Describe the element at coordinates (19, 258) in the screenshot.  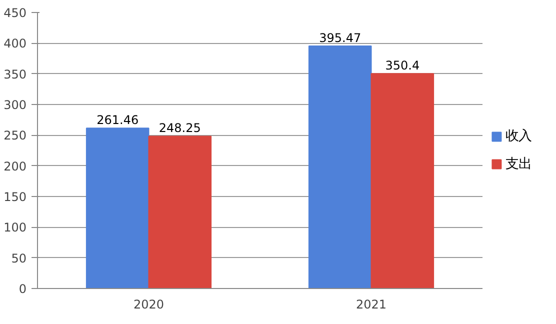
I see `y-tick-label: 50` at that location.